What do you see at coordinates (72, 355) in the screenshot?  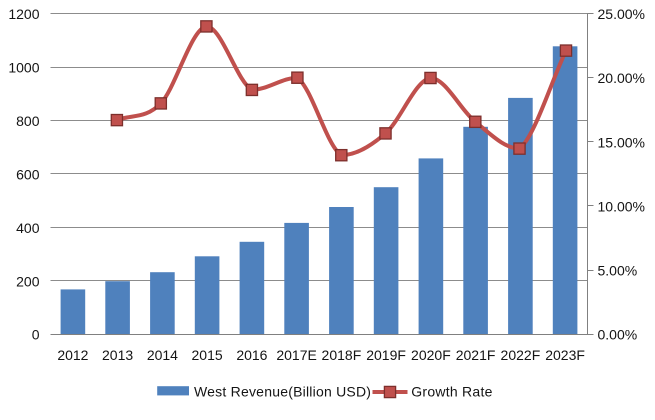 I see `svg-text: 2012` at bounding box center [72, 355].